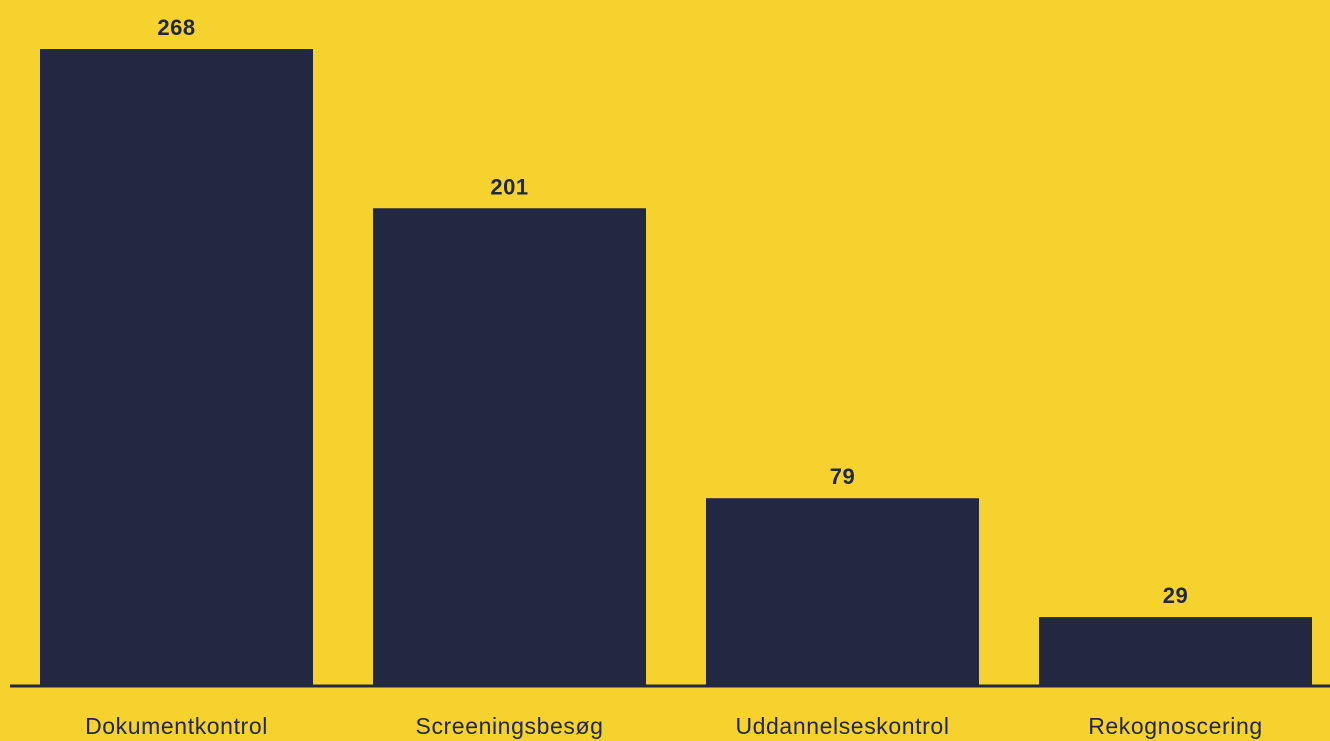 The height and width of the screenshot is (741, 1330). What do you see at coordinates (842, 726) in the screenshot?
I see `category-label: Uddannelseskontrol` at bounding box center [842, 726].